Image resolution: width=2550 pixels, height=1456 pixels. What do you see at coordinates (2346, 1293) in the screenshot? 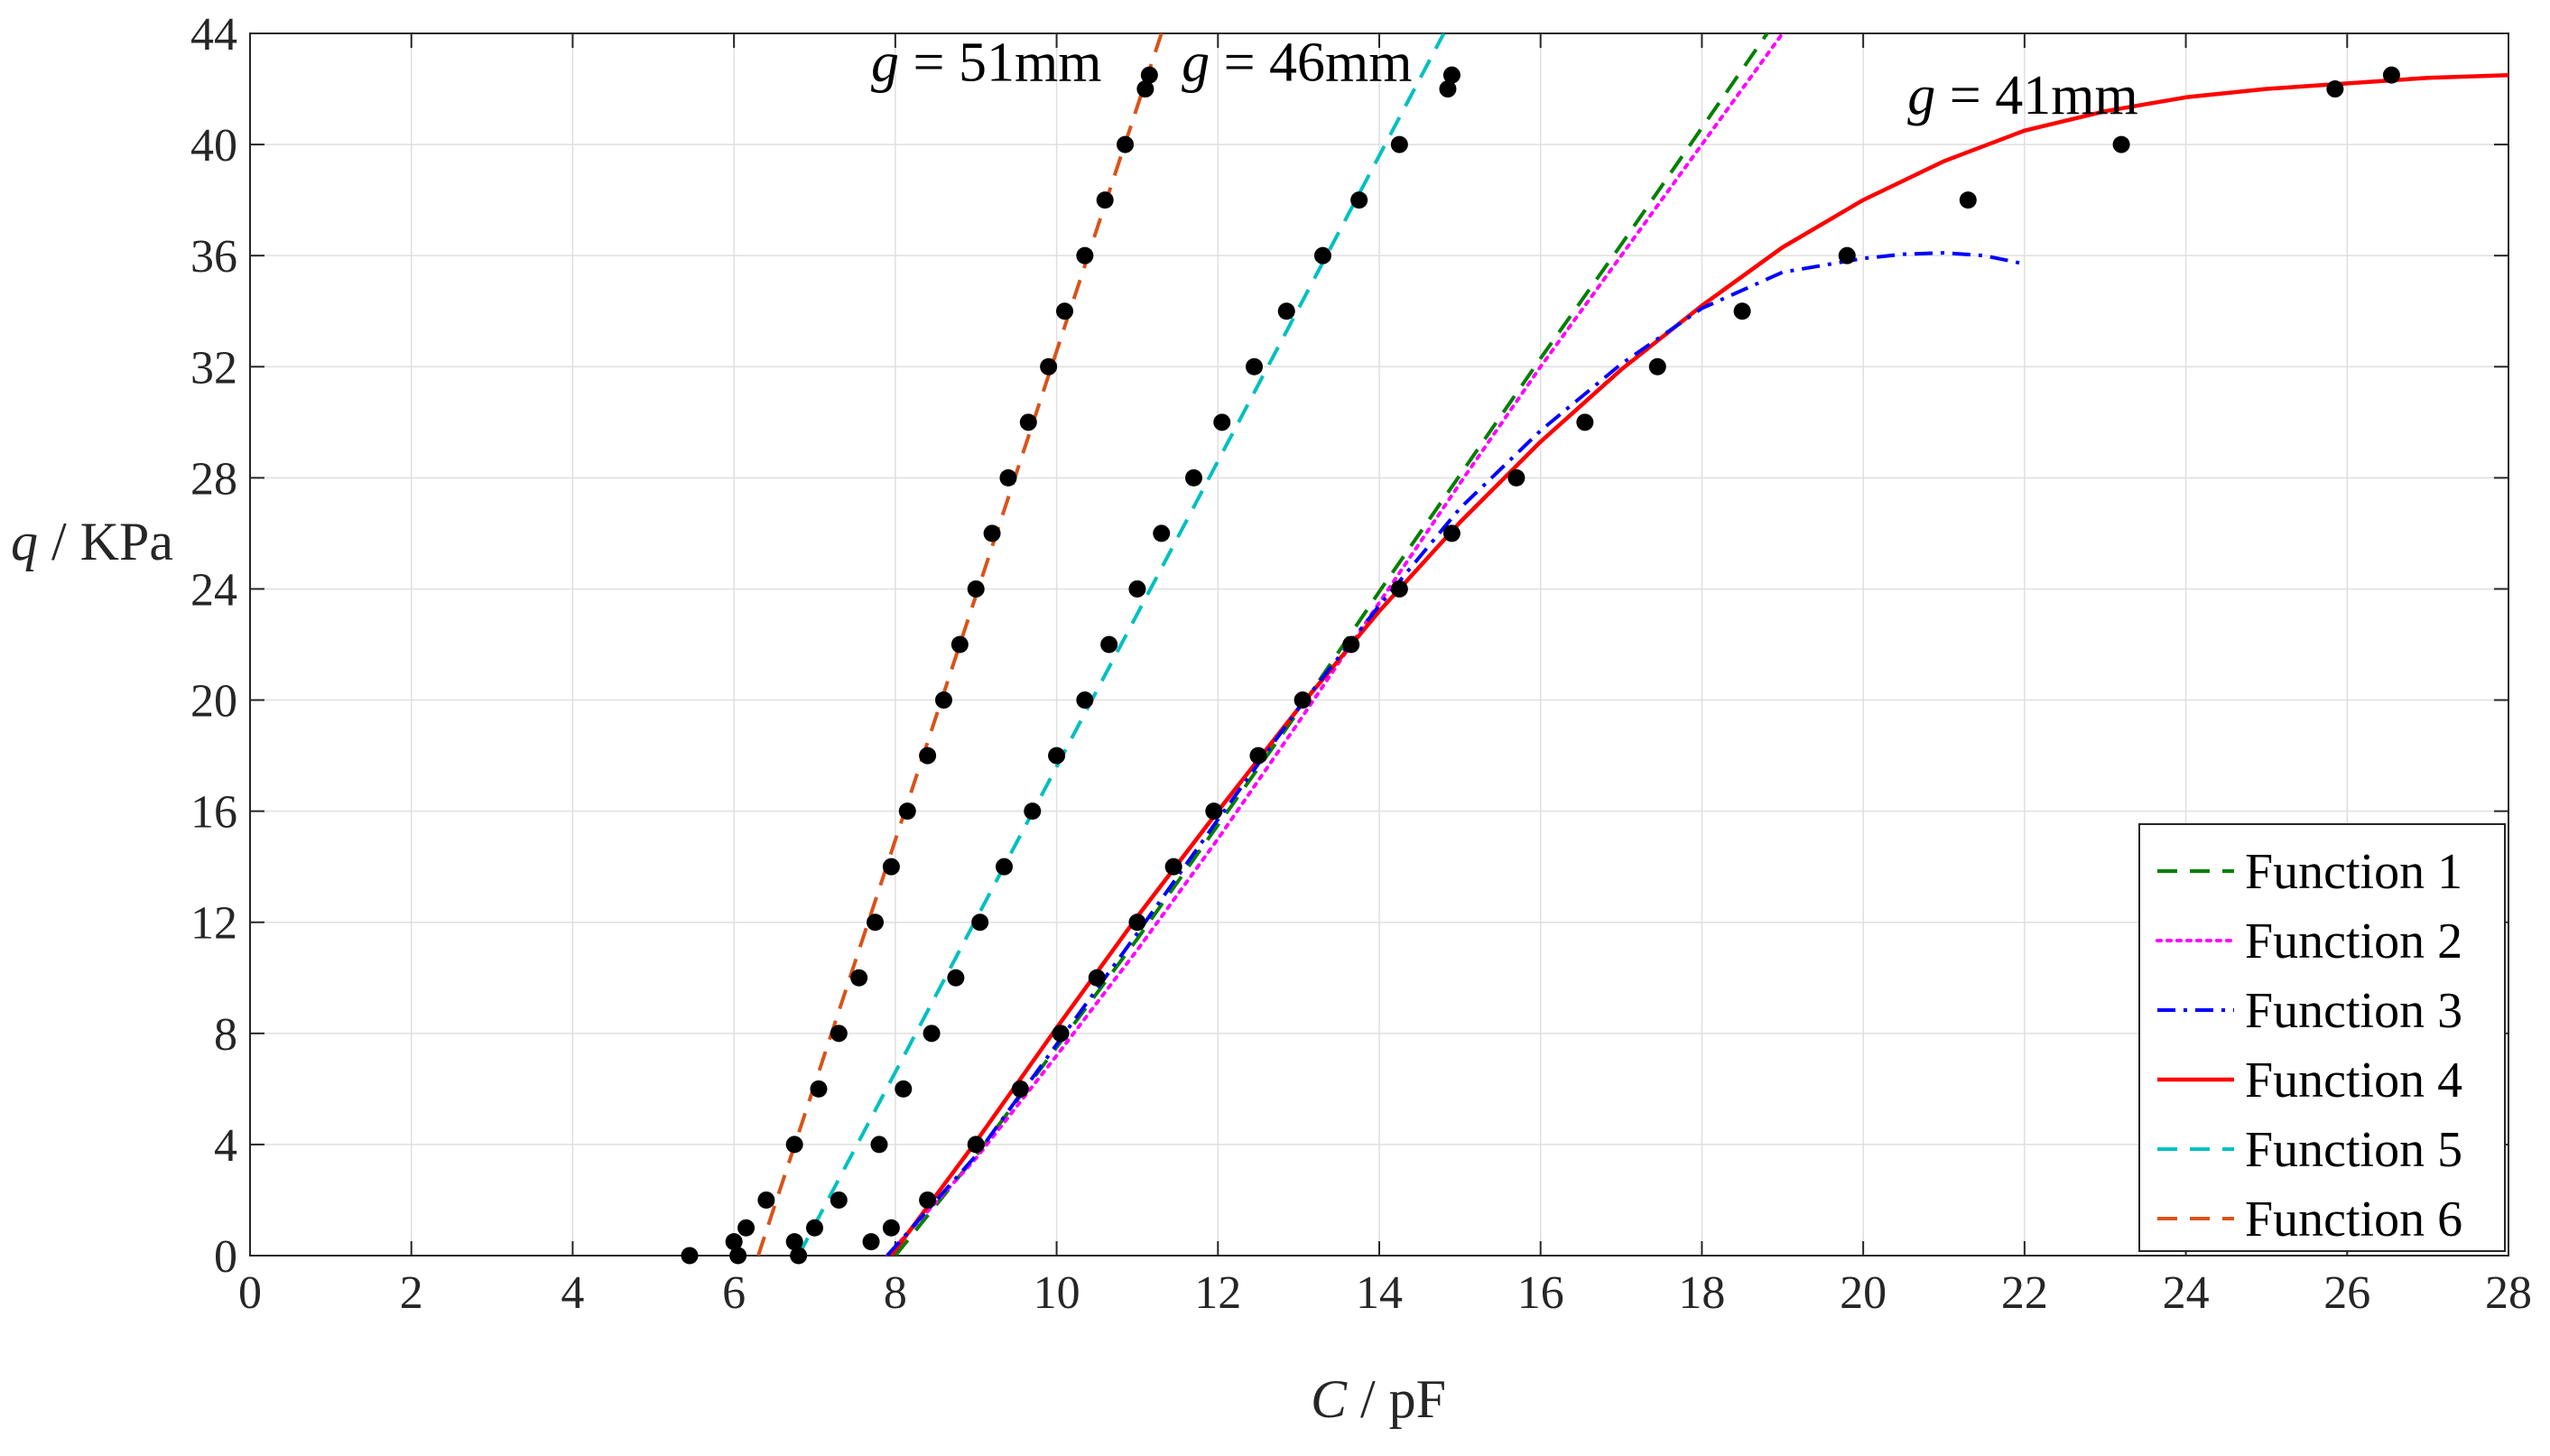
I see `x-tick-label: 26` at bounding box center [2346, 1293].